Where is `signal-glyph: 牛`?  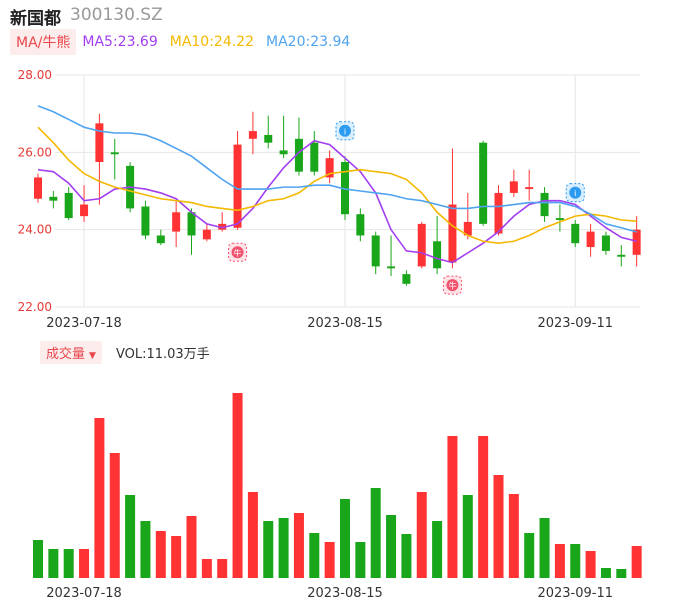 signal-glyph: 牛 is located at coordinates (238, 253).